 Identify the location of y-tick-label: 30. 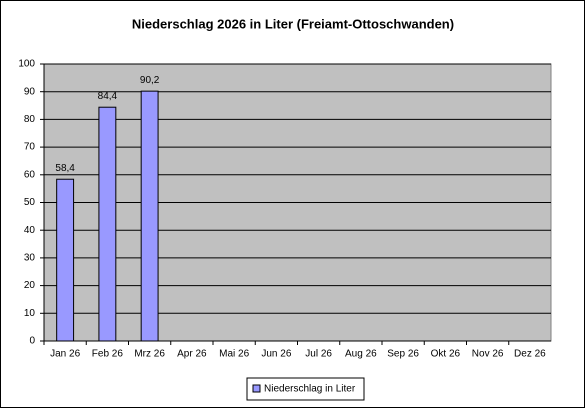
(30, 258).